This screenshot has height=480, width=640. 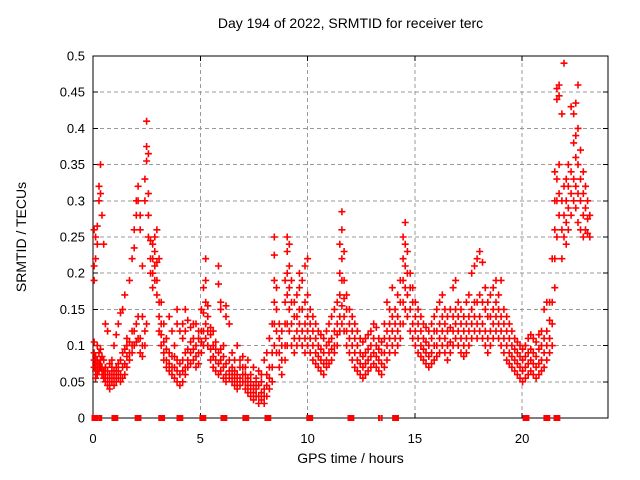 What do you see at coordinates (415, 438) in the screenshot?
I see `x-tick-label: 15` at bounding box center [415, 438].